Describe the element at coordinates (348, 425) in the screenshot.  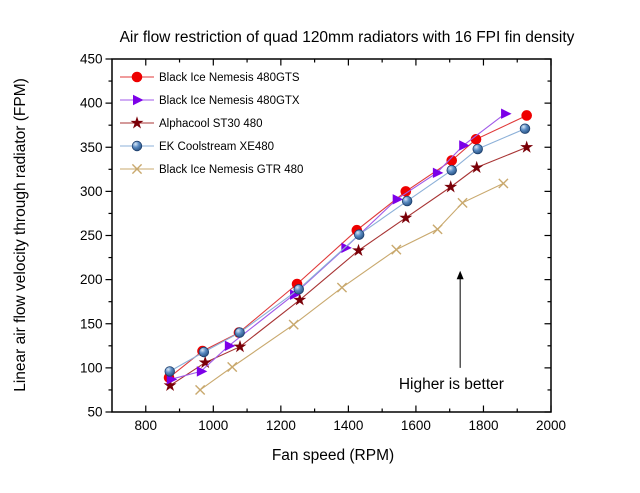
I see `x-tick-label: 1400` at that location.